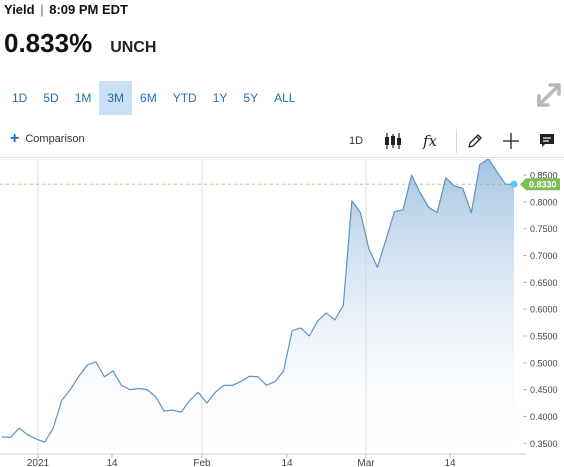 Image resolution: width=564 pixels, height=467 pixels. I want to click on chart-toolbar: + Comparison 1D fx, so click(282, 141).